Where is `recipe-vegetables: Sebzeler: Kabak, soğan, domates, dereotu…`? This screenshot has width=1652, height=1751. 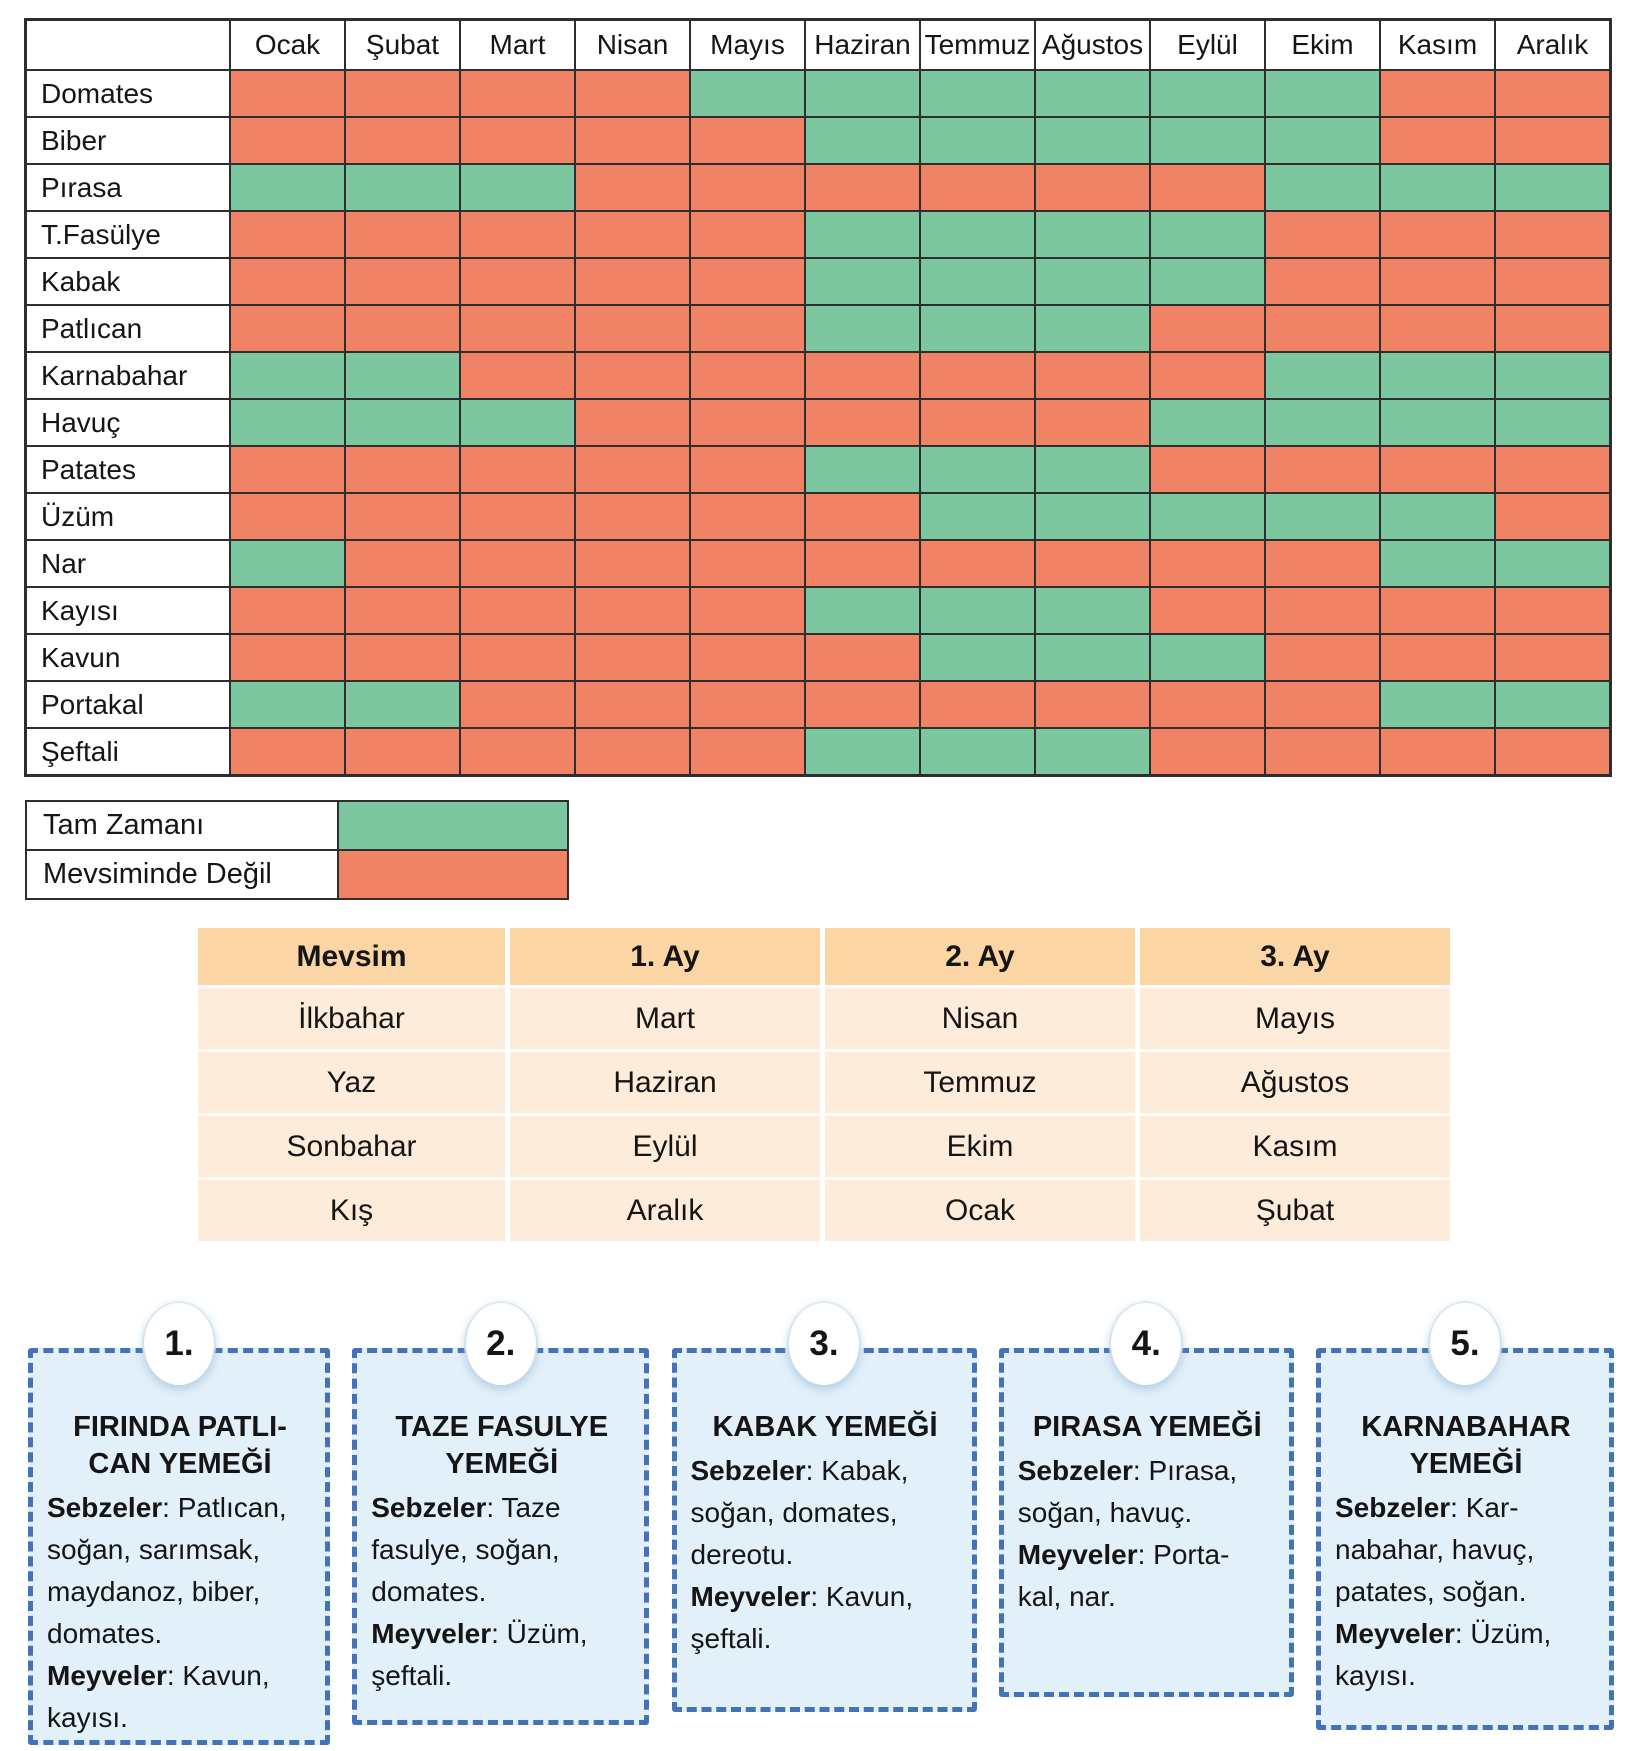 recipe-vegetables: Sebzeler: Kabak, soğan, domates, dereotu… is located at coordinates (825, 1513).